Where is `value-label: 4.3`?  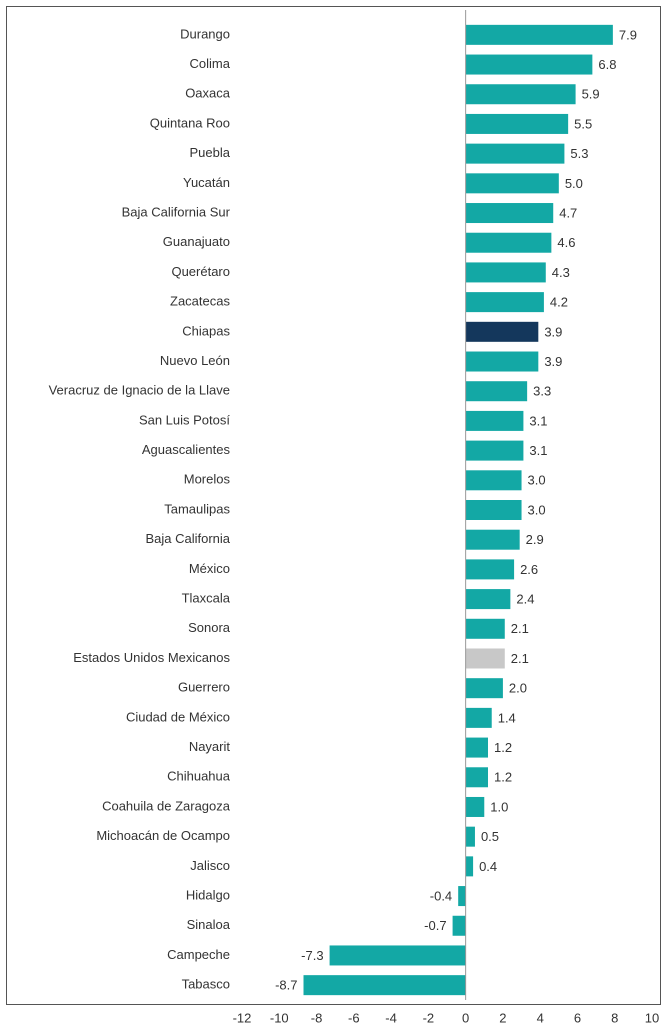 value-label: 4.3 is located at coordinates (561, 272).